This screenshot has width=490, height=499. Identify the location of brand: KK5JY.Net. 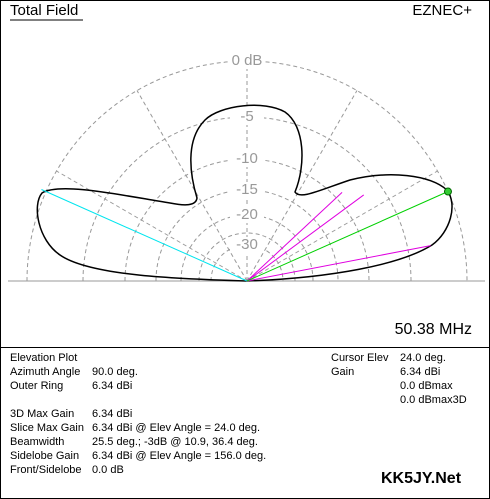
(421, 478).